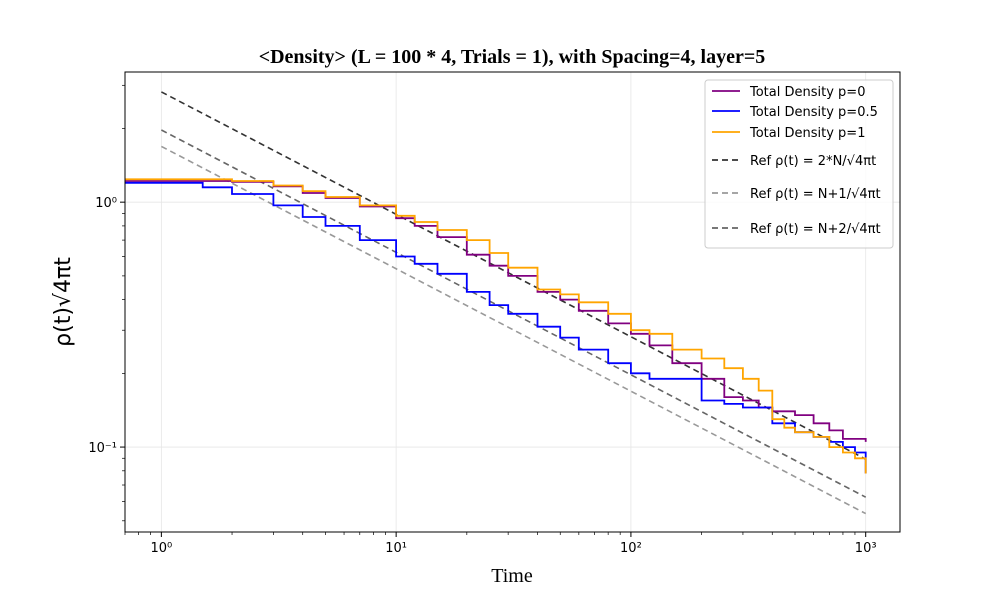  I want to click on legend-label: Ref ρ(t) = N+1/√4πt, so click(815, 194).